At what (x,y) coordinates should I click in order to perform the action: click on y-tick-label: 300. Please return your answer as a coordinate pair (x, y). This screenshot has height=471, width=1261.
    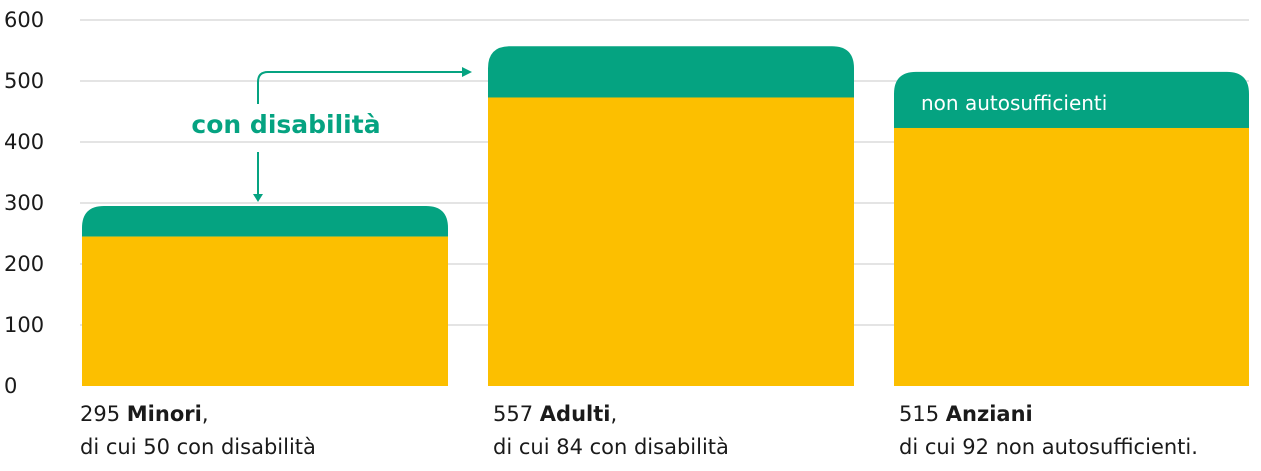
    Looking at the image, I should click on (24, 203).